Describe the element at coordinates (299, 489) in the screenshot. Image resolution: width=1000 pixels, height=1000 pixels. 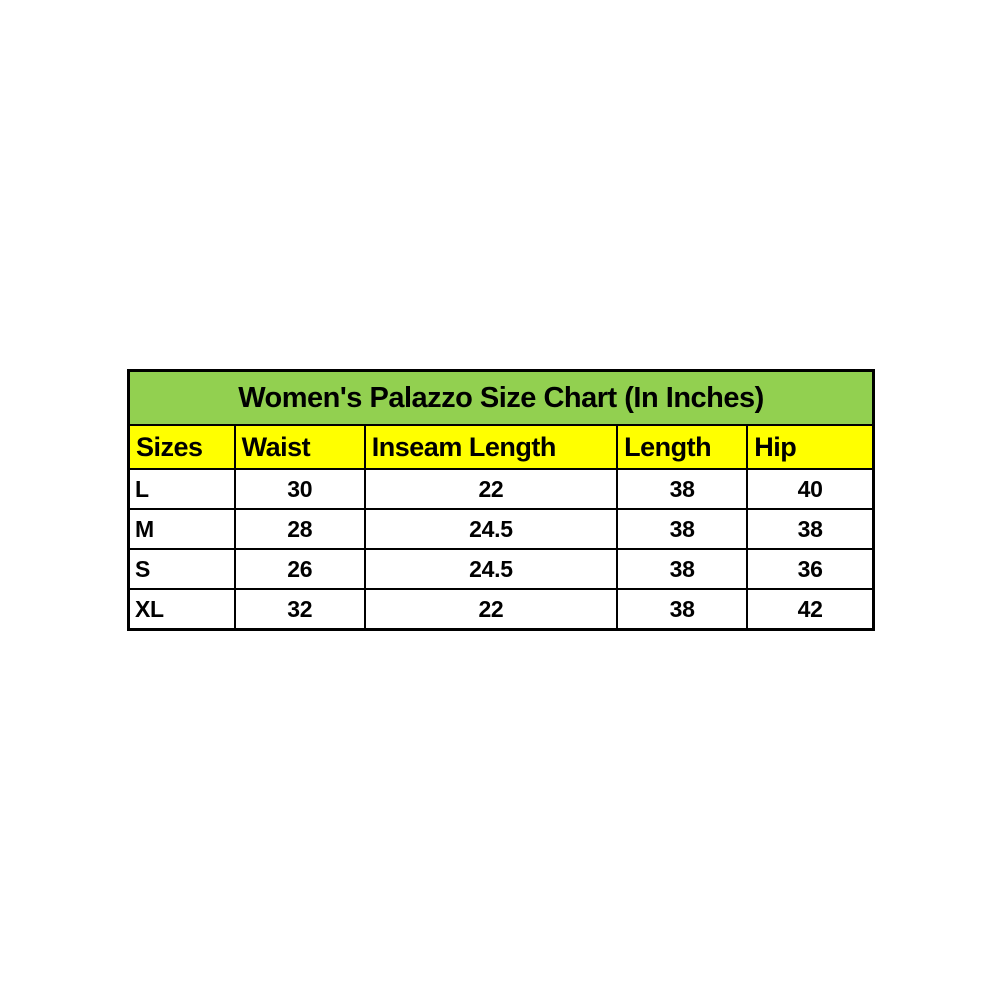
I see `waist-value: 30` at that location.